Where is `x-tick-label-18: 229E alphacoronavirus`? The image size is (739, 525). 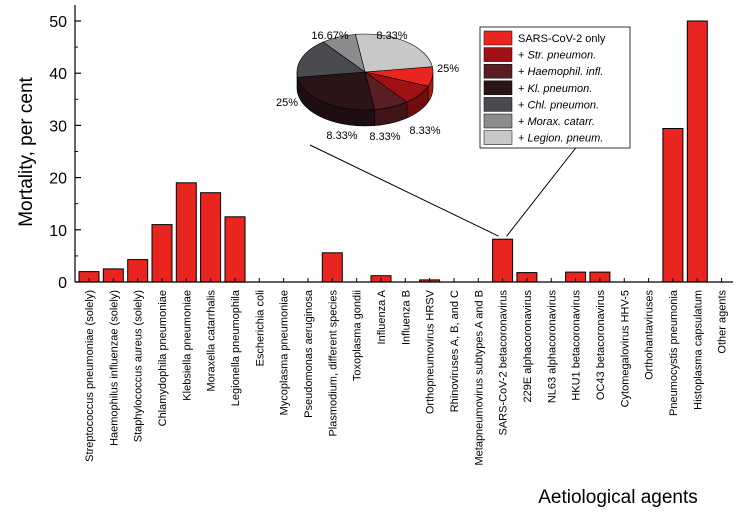
x-tick-label-18: 229E alphacoronavirus is located at coordinates (528, 346).